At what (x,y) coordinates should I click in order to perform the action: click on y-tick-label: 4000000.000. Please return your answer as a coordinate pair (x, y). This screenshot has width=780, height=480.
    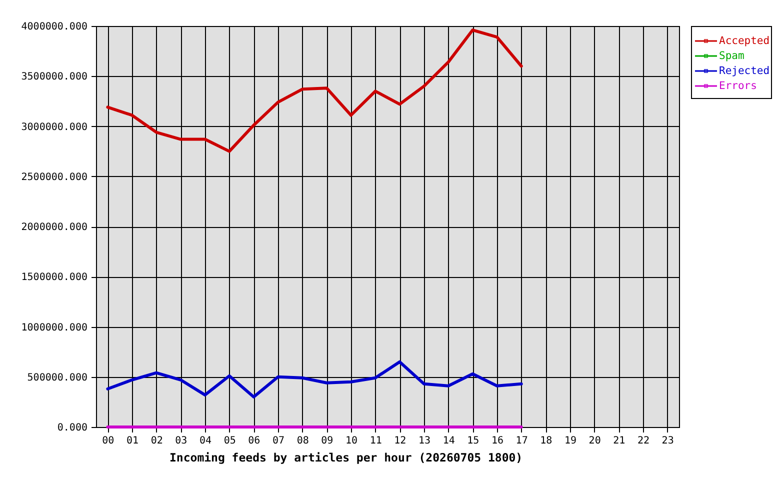
    Looking at the image, I should click on (54, 27).